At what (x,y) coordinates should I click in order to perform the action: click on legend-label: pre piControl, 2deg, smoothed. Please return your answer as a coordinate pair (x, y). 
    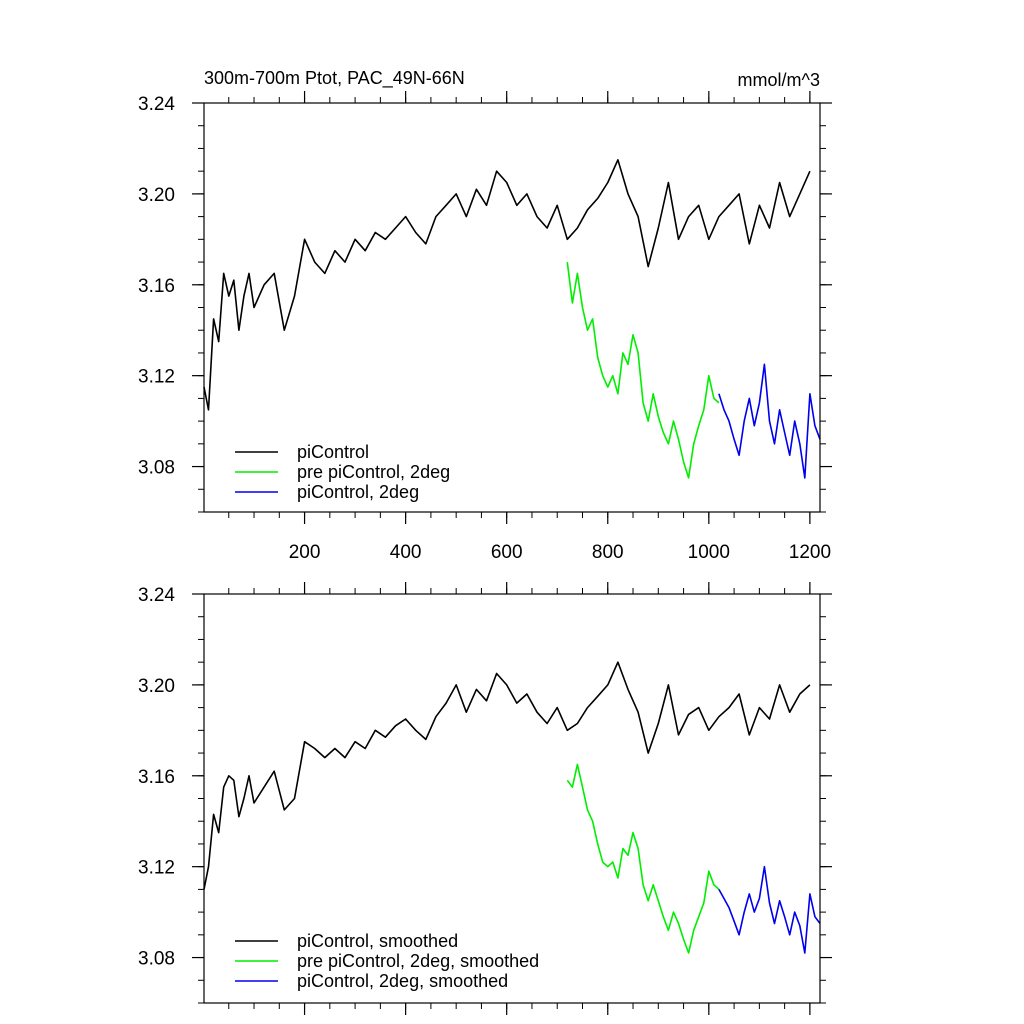
    Looking at the image, I should click on (418, 961).